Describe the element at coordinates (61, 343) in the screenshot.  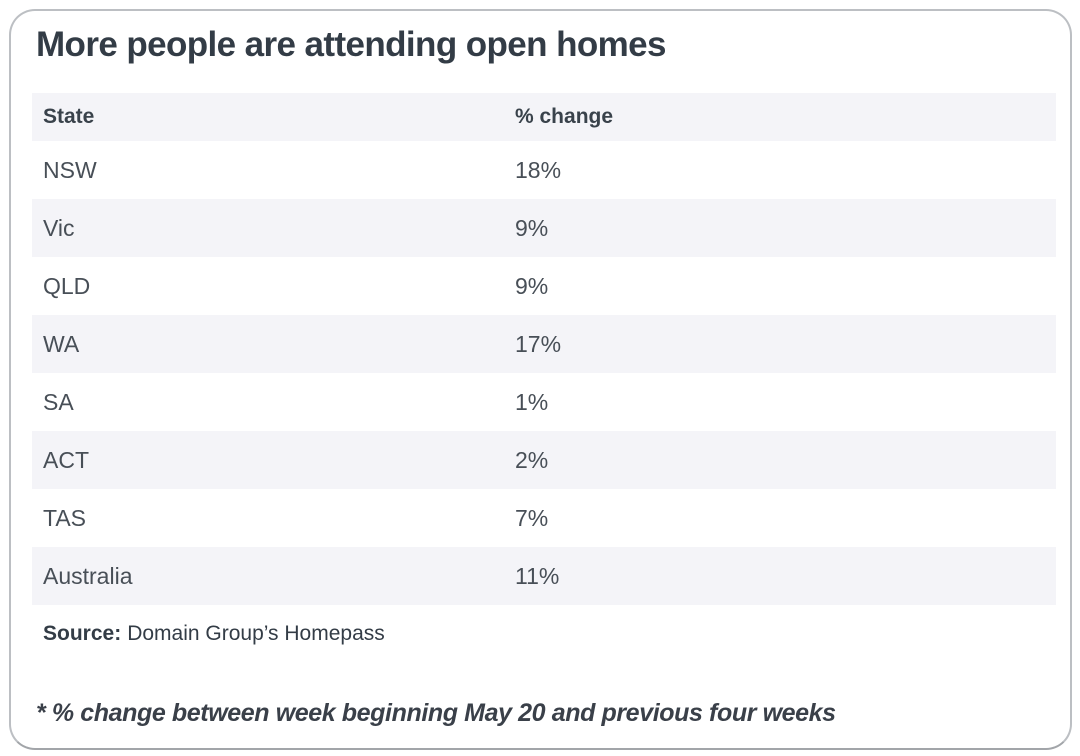
I see `state-cell: WA` at that location.